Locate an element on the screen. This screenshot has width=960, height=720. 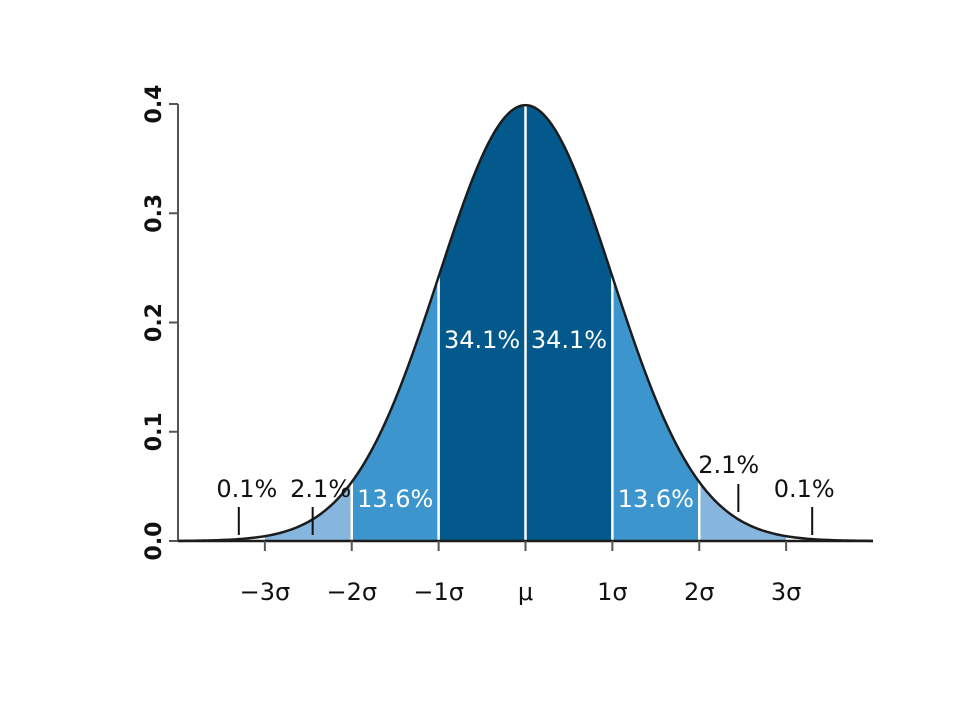
x-tick-label: −1σ is located at coordinates (438, 592).